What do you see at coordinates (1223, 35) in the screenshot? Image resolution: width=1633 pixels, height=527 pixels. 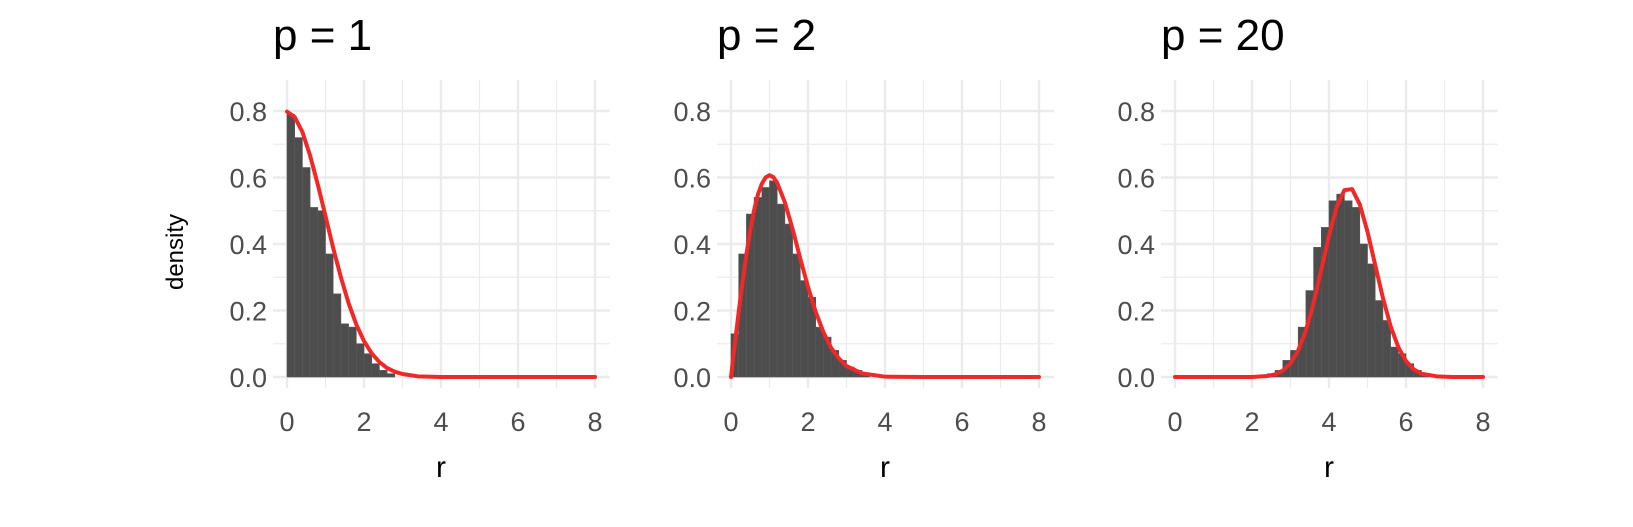 I see `panel-title: p = 20` at bounding box center [1223, 35].